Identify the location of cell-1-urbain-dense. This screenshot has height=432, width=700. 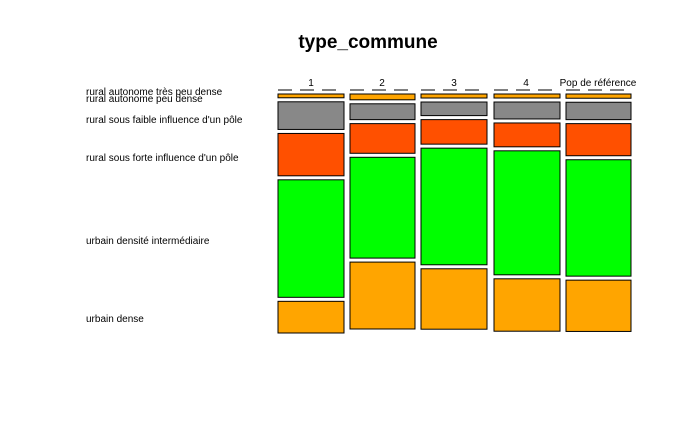
(311, 317).